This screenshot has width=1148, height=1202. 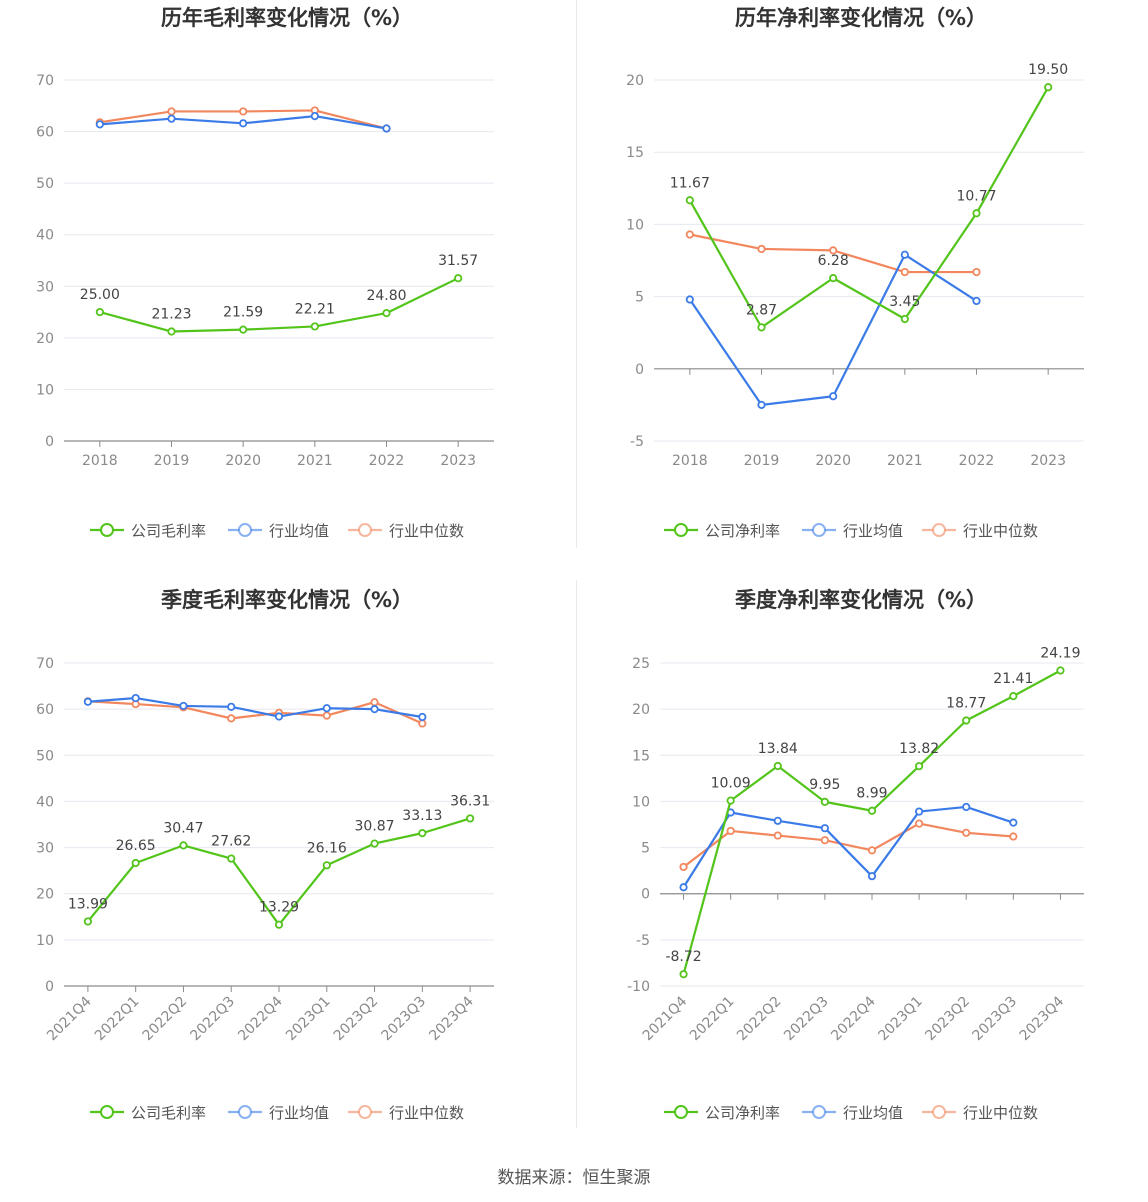 What do you see at coordinates (574, 1178) in the screenshot?
I see `data-source-note: 数据来源：恒生聚源` at bounding box center [574, 1178].